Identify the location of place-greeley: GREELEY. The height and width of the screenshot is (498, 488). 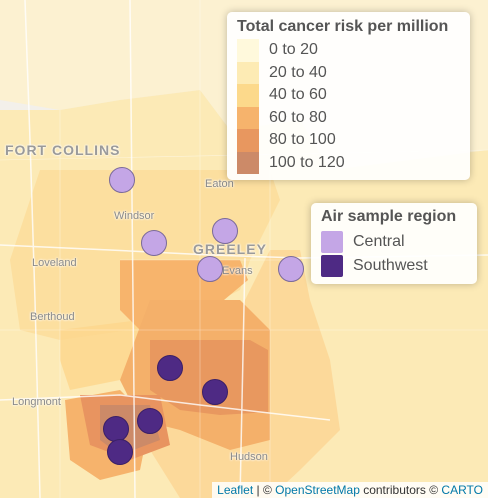
(230, 249).